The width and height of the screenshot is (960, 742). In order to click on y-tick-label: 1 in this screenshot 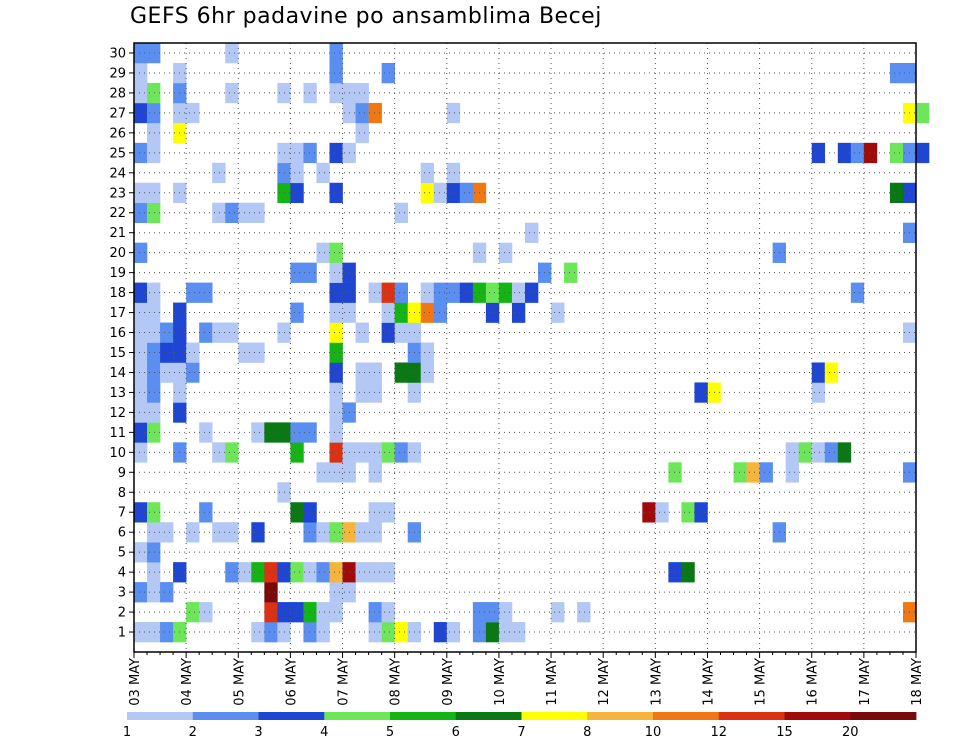, I will do `click(122, 633)`.